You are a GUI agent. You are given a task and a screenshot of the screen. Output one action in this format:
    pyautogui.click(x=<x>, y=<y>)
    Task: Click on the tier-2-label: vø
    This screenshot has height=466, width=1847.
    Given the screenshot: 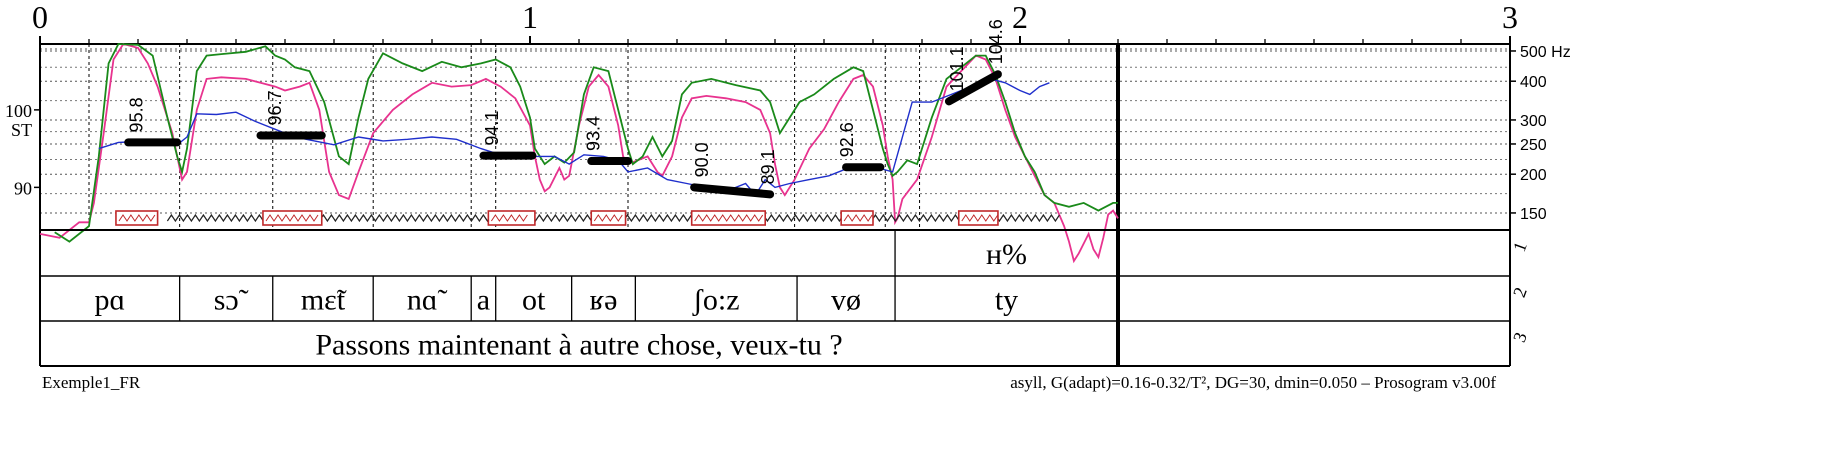 What is the action you would take?
    pyautogui.click(x=846, y=300)
    